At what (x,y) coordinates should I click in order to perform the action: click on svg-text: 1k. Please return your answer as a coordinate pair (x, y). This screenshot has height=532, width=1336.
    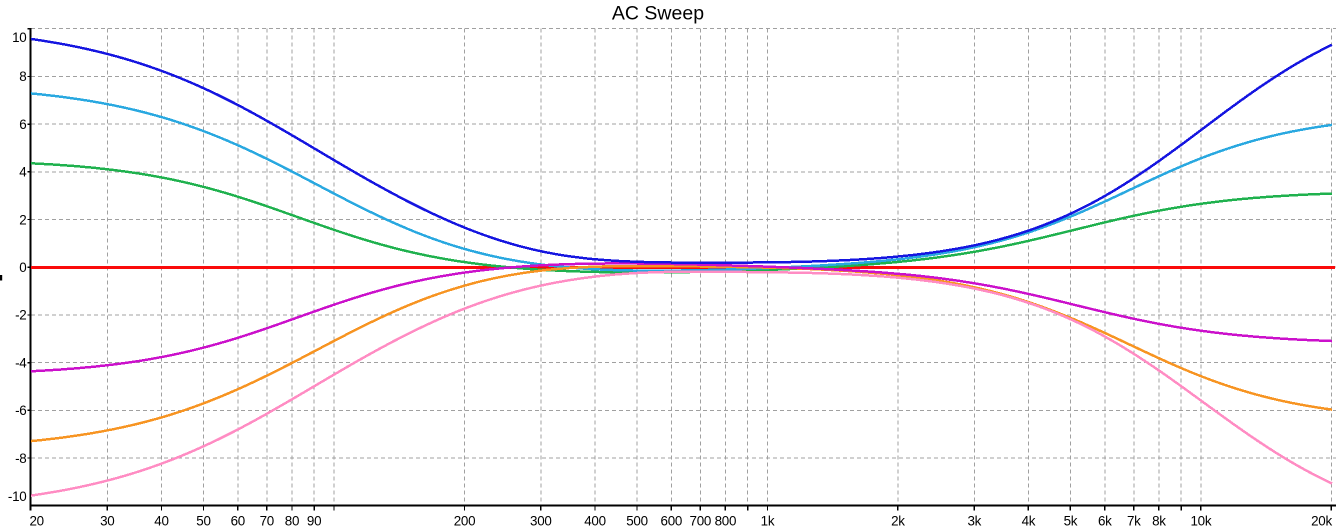
    Looking at the image, I should click on (768, 521).